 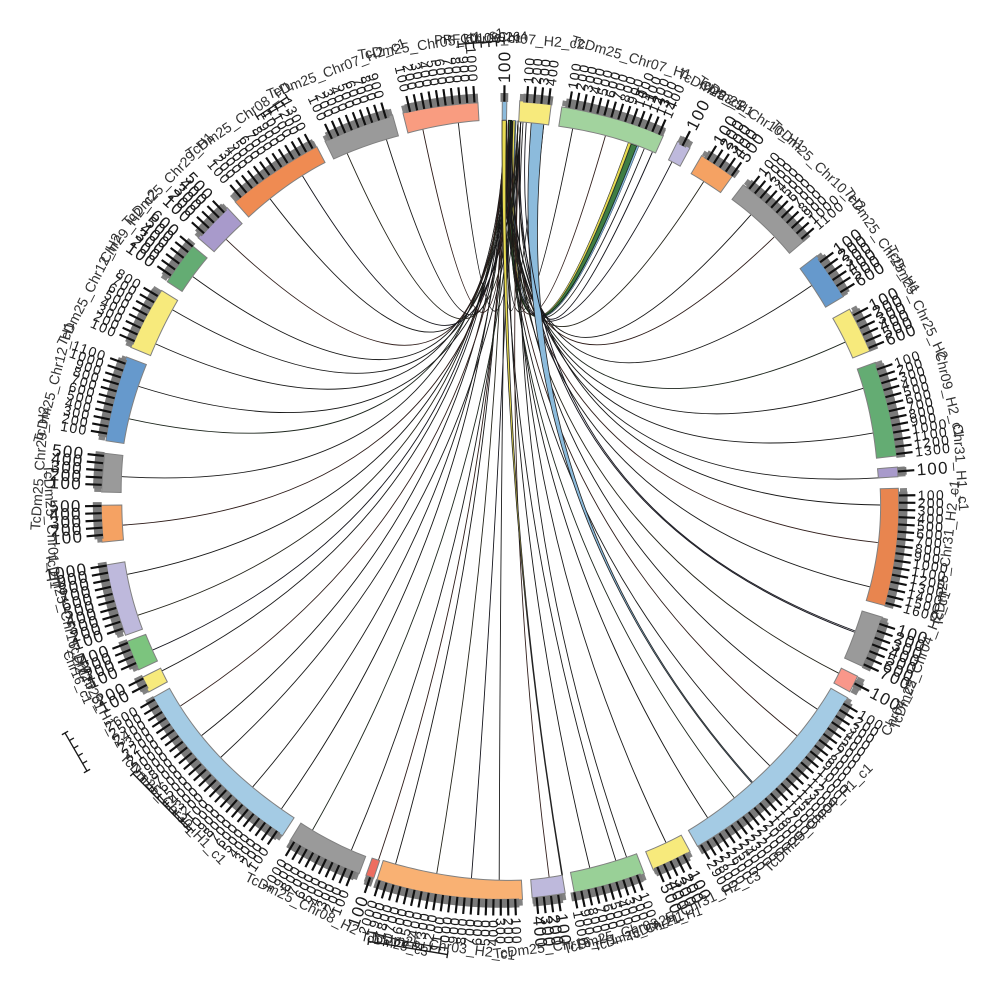 I want to click on svg-text: Chr31_H1_c1, so click(x=960, y=467).